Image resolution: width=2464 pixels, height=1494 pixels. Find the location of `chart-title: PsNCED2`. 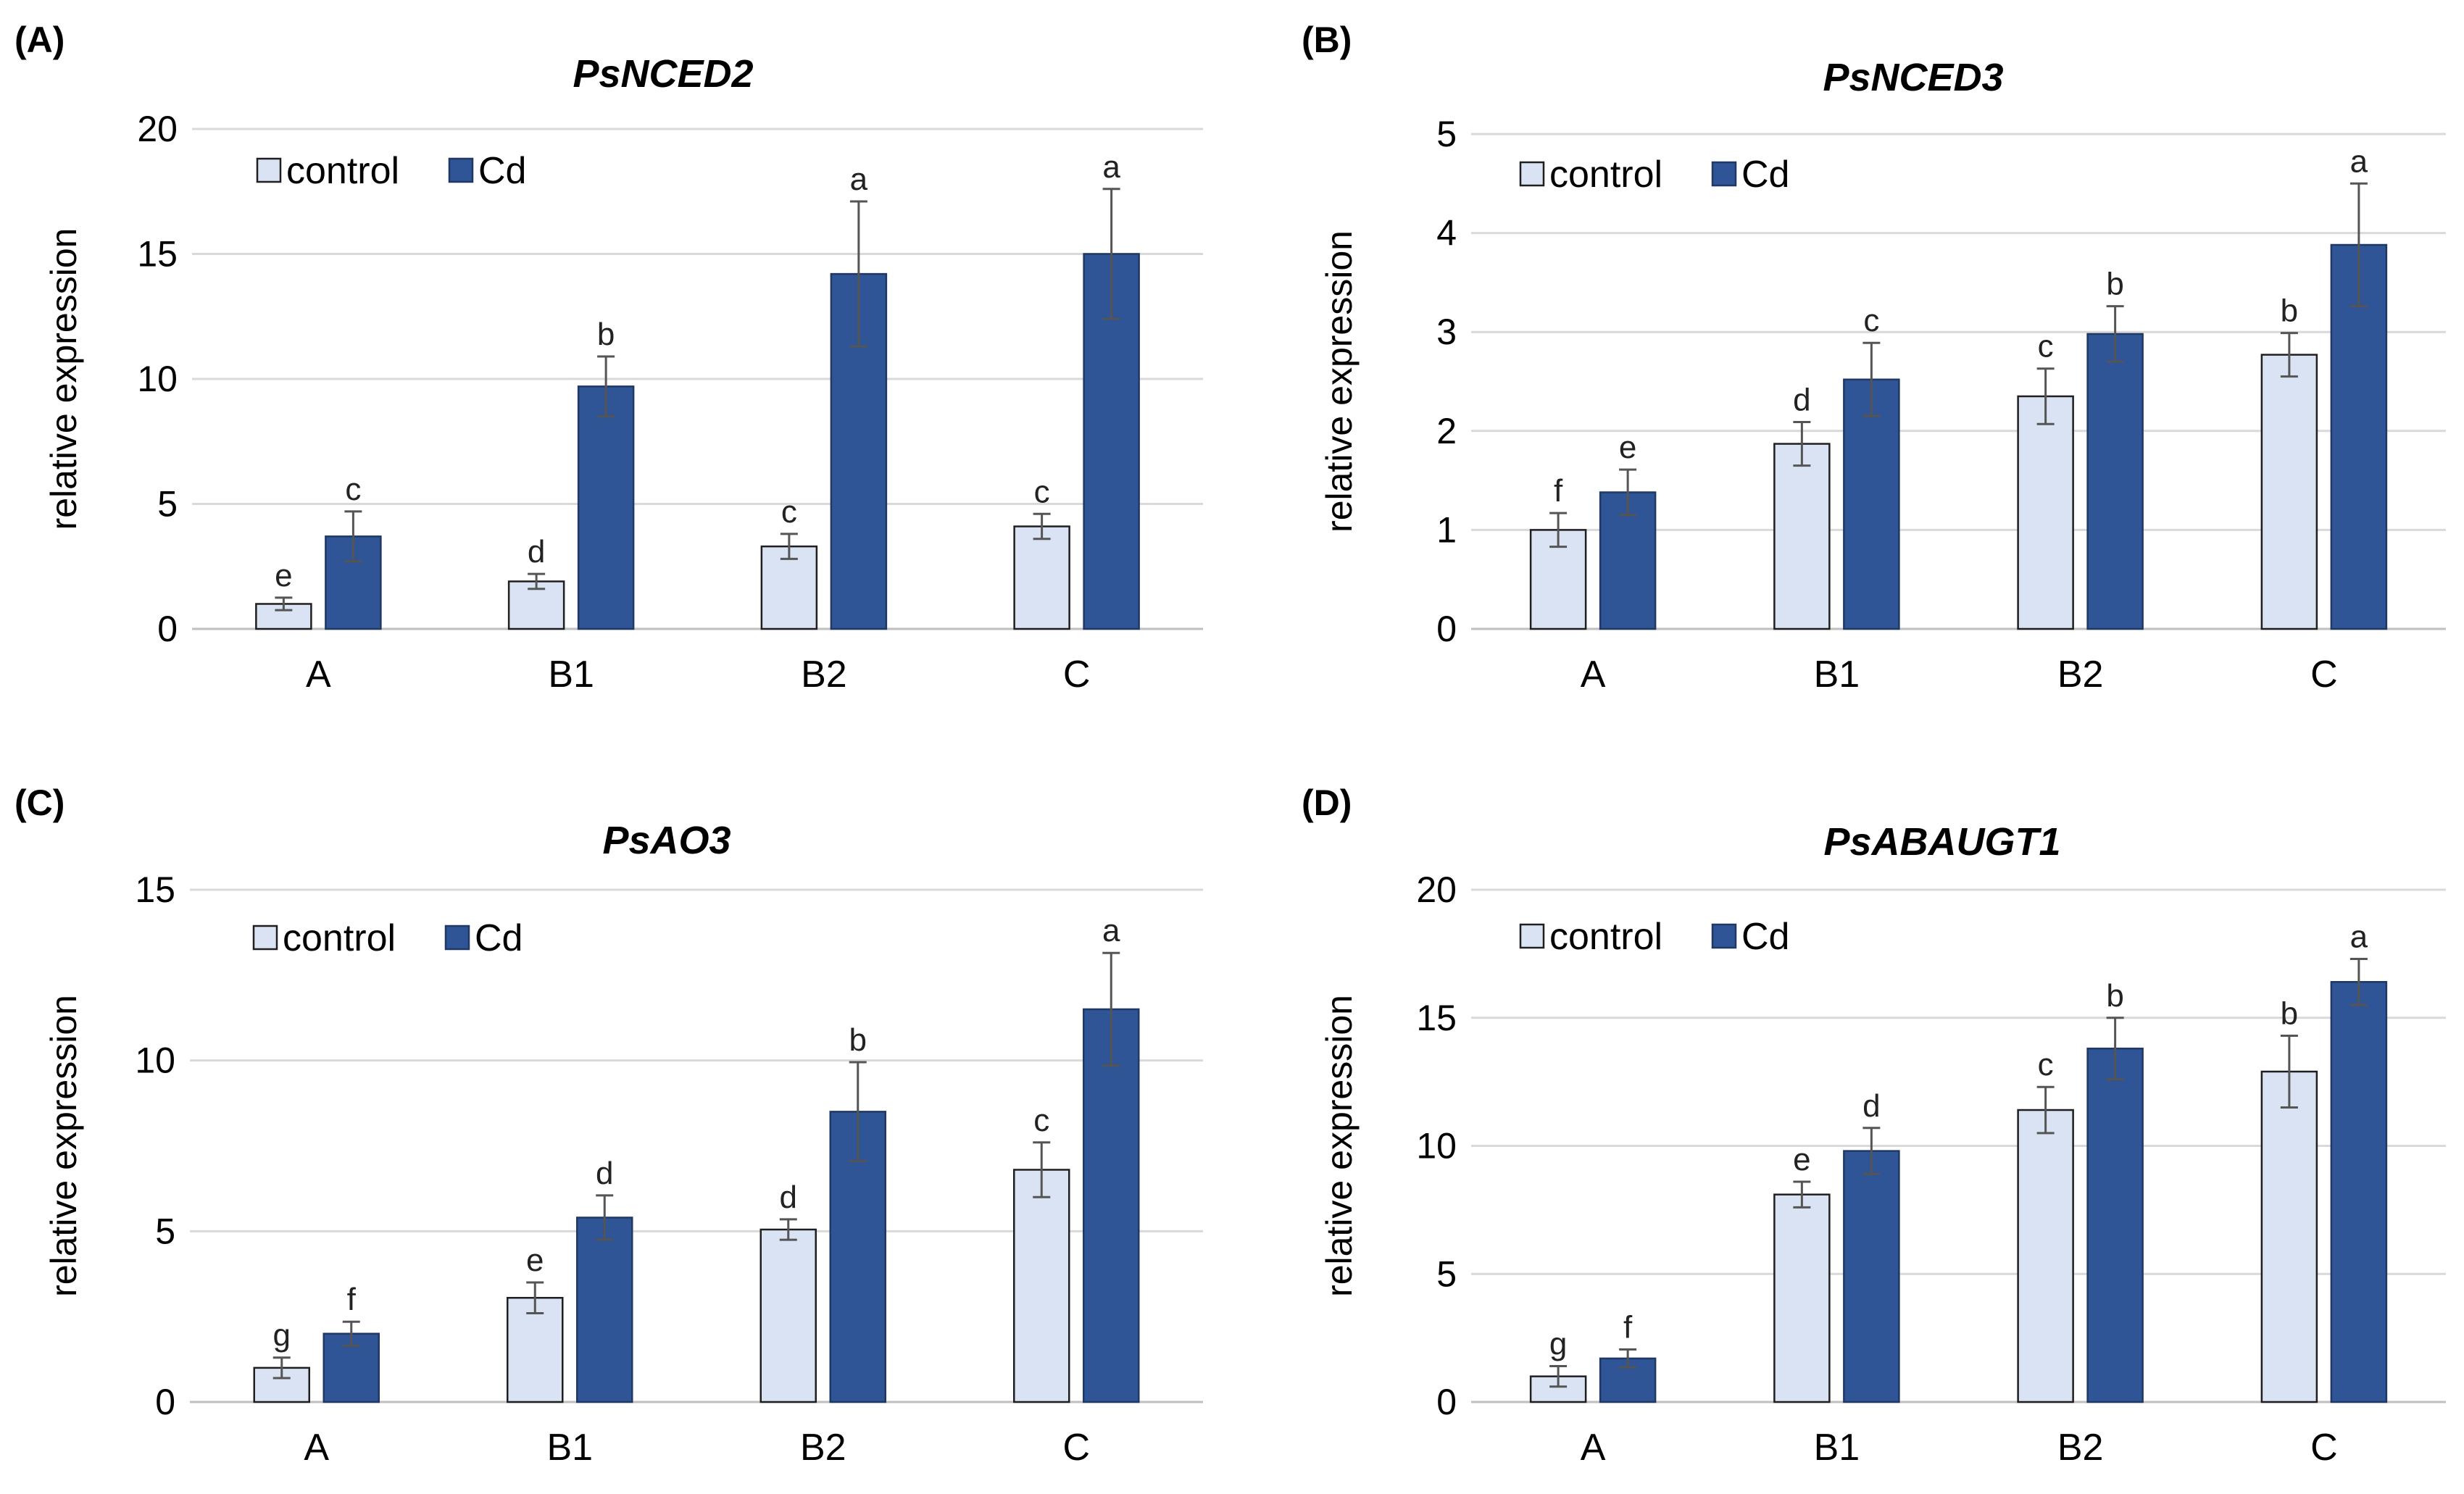

chart-title: PsNCED2 is located at coordinates (663, 74).